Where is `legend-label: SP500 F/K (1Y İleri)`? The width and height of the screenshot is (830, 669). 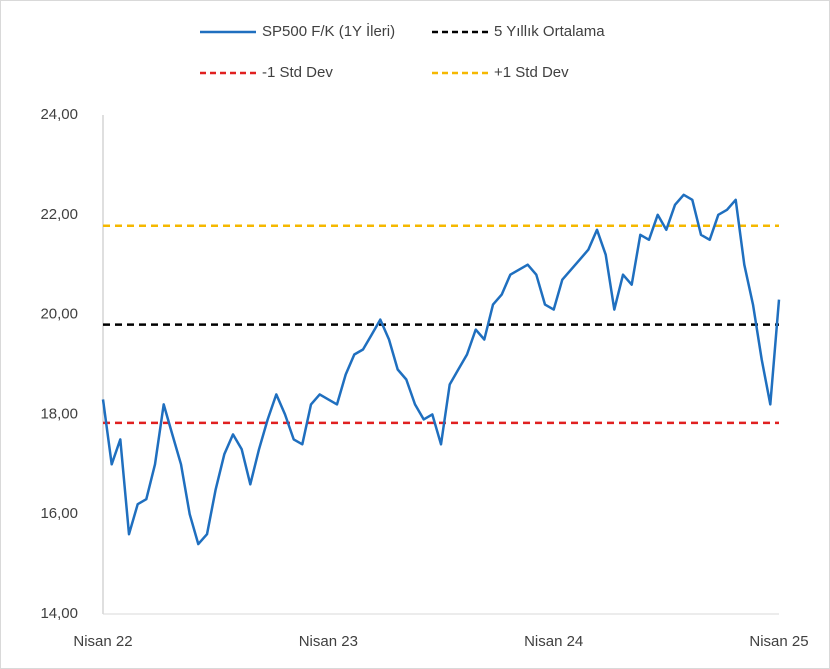 legend-label: SP500 F/K (1Y İleri) is located at coordinates (328, 31).